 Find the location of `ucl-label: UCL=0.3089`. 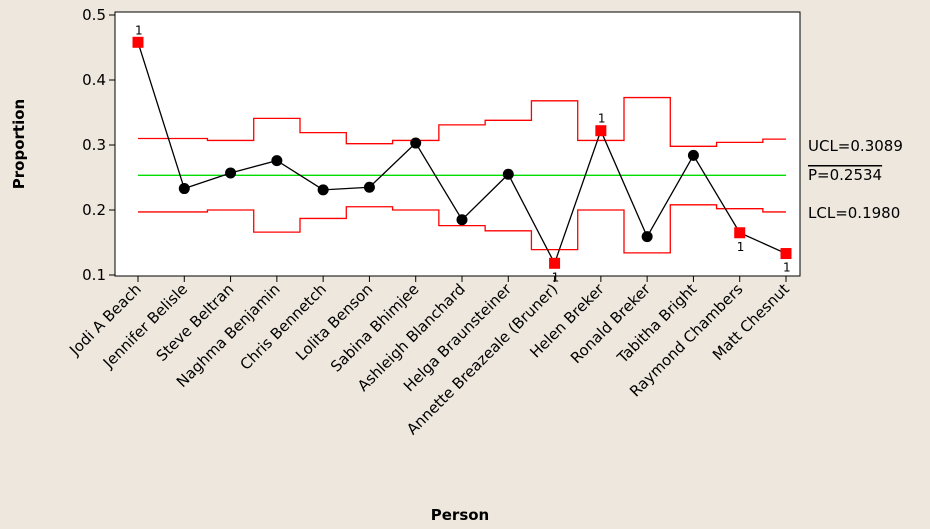

ucl-label: UCL=0.3089 is located at coordinates (855, 146).